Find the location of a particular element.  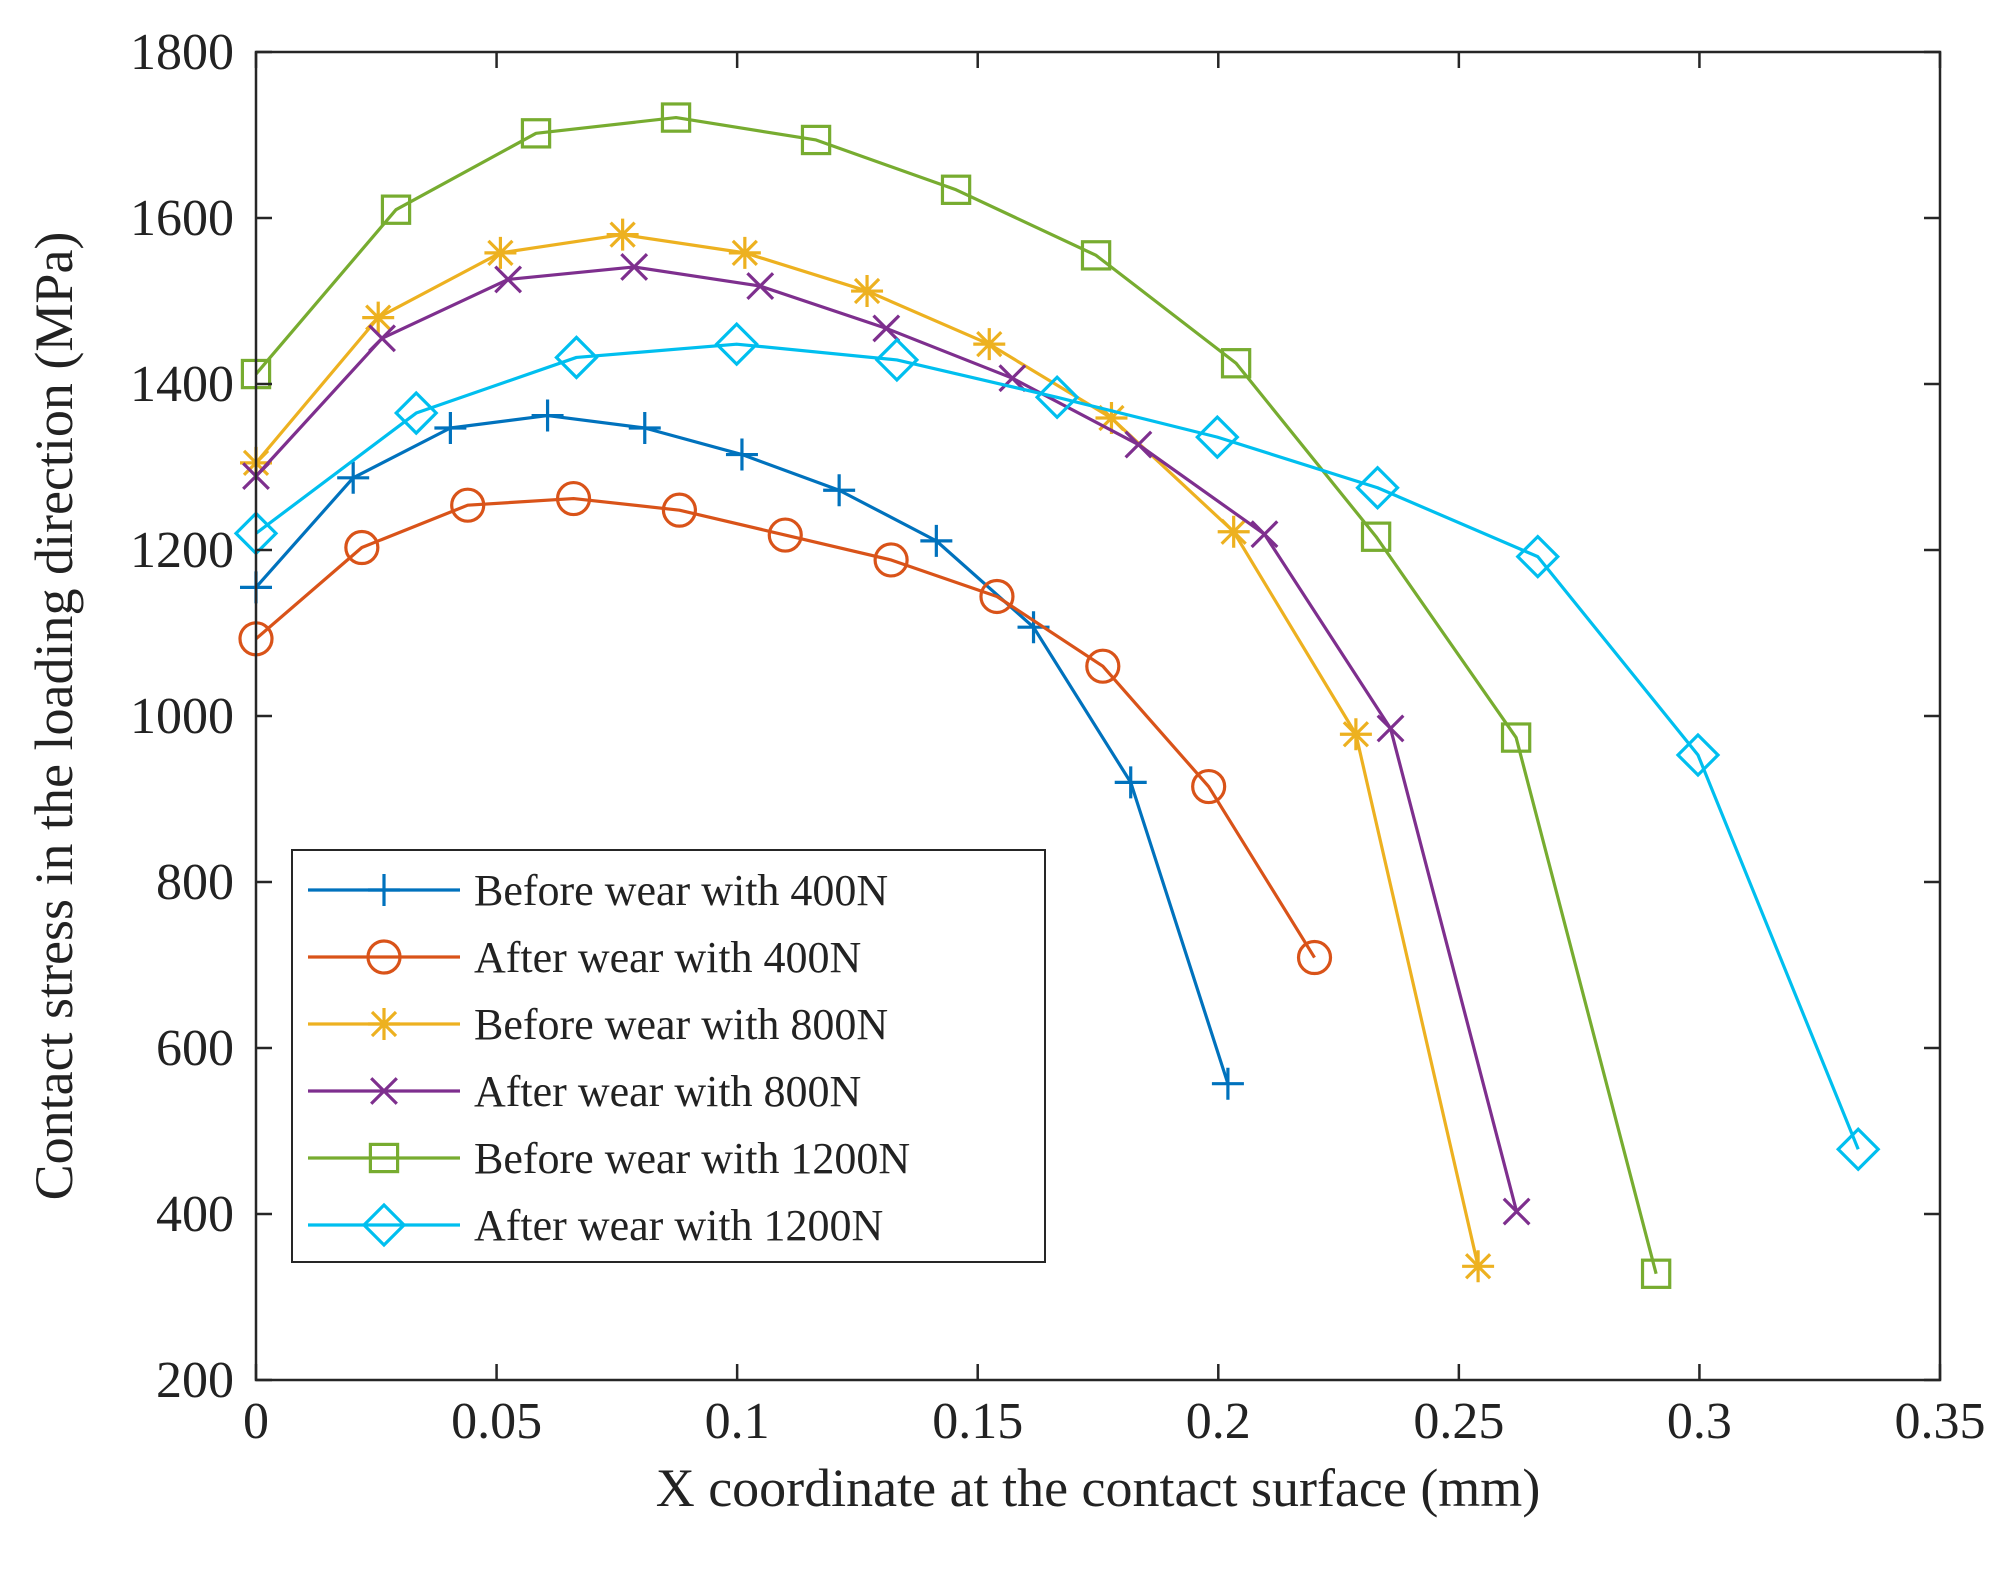

legend-label: After wear with 800N is located at coordinates (667, 1091).